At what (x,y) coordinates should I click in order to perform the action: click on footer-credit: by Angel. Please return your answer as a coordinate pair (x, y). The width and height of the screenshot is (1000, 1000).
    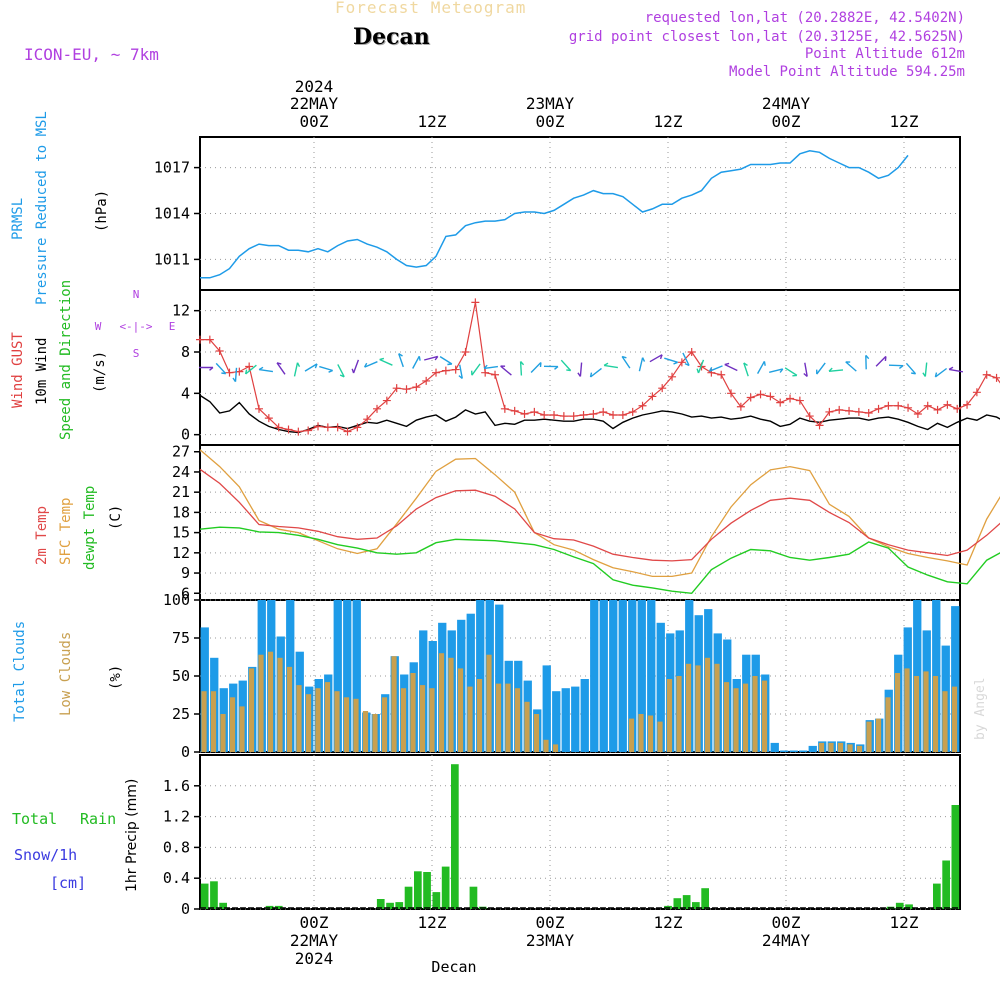
    Looking at the image, I should click on (980, 708).